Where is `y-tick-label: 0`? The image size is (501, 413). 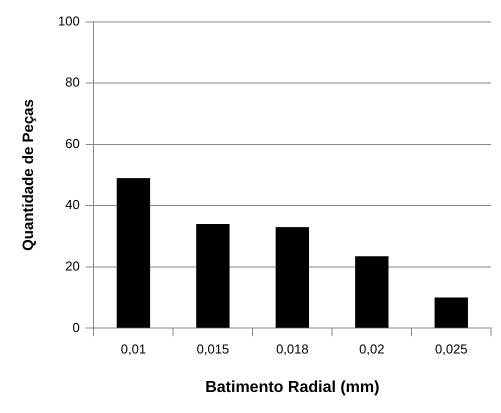
y-tick-label: 0 is located at coordinates (76, 327).